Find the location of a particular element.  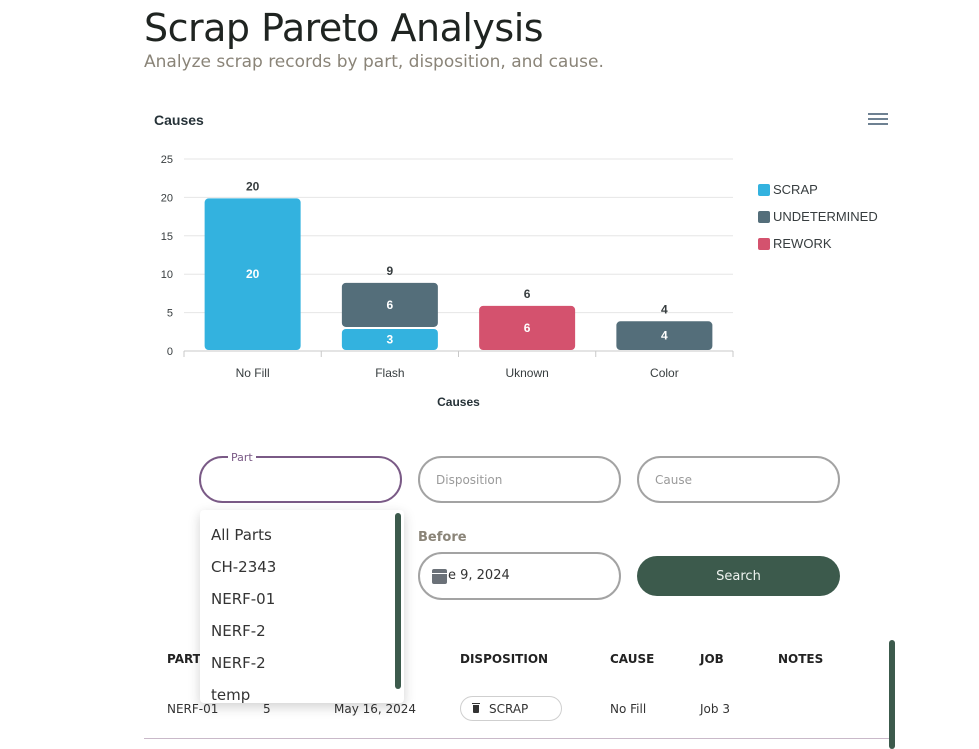

col-header-disposition: DISPOSITION is located at coordinates (504, 659).